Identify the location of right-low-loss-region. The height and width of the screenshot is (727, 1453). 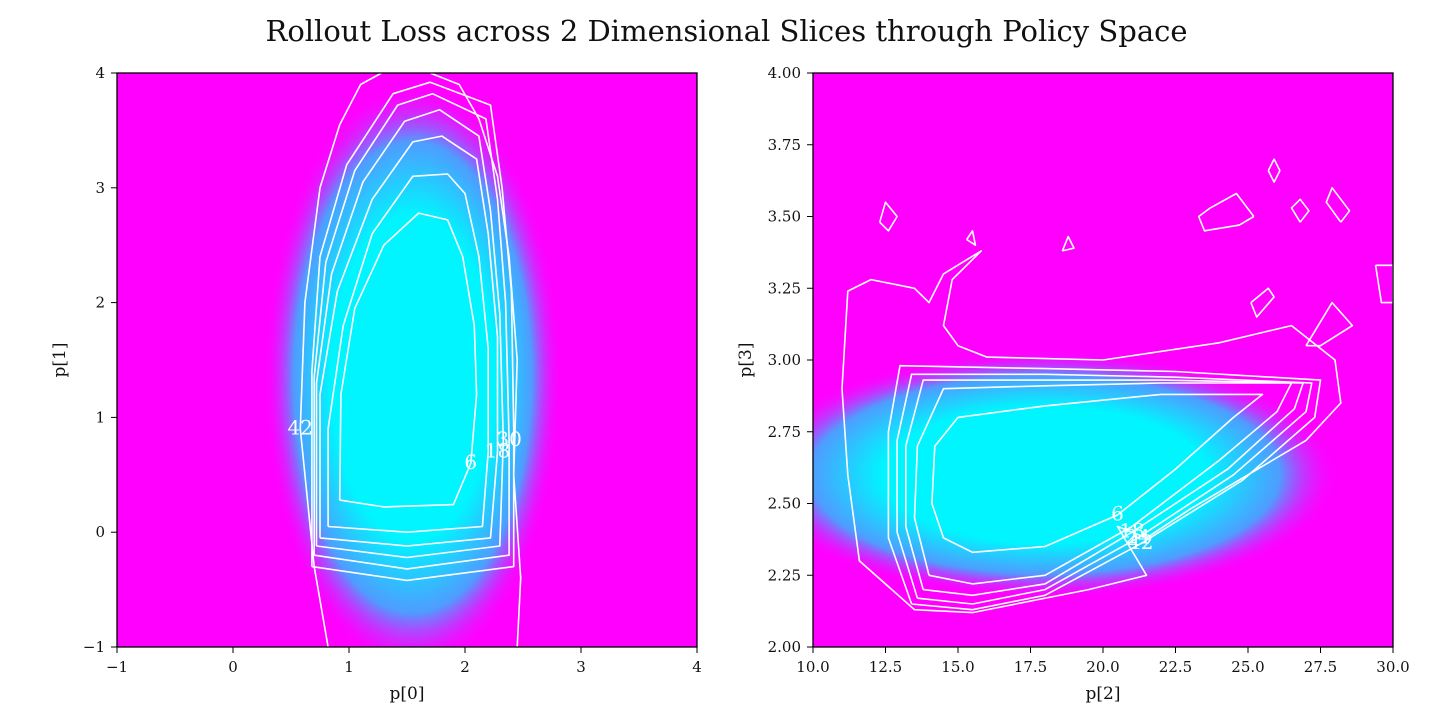
(1076, 474).